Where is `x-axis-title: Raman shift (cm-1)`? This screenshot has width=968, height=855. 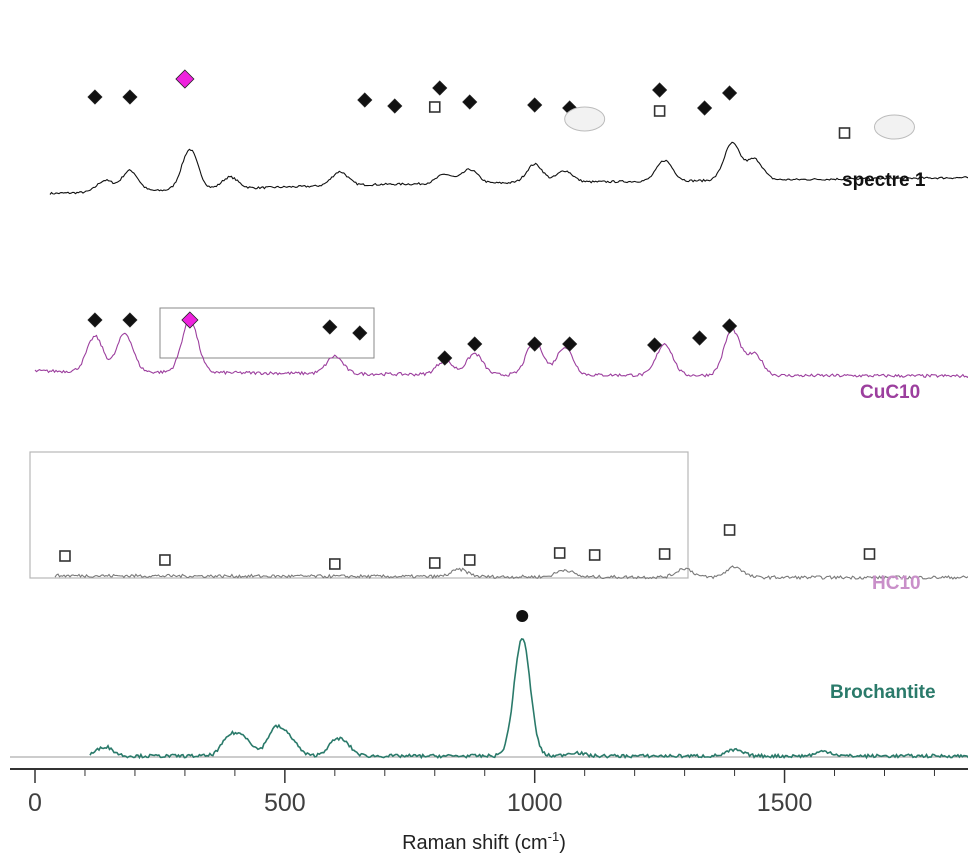 x-axis-title: Raman shift (cm-1) is located at coordinates (484, 841).